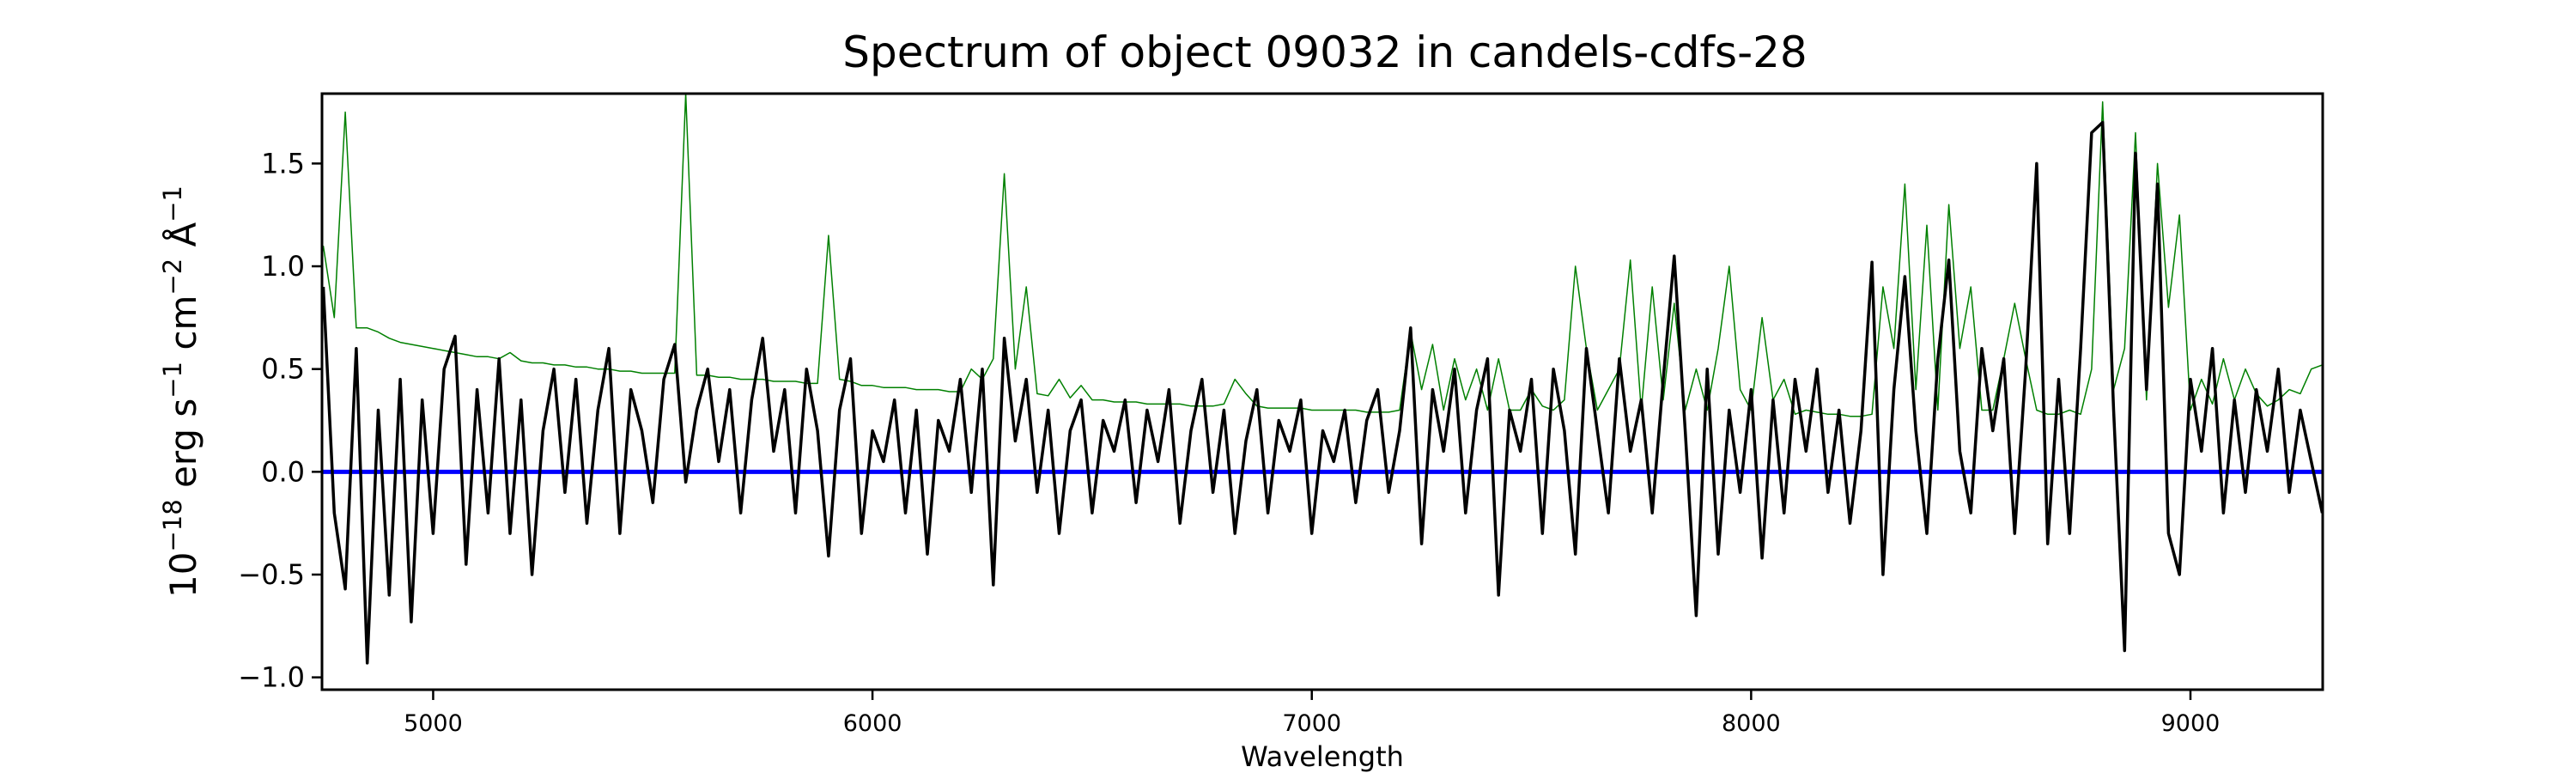 The height and width of the screenshot is (773, 2576). What do you see at coordinates (1312, 723) in the screenshot?
I see `x-tick-label: 7000` at bounding box center [1312, 723].